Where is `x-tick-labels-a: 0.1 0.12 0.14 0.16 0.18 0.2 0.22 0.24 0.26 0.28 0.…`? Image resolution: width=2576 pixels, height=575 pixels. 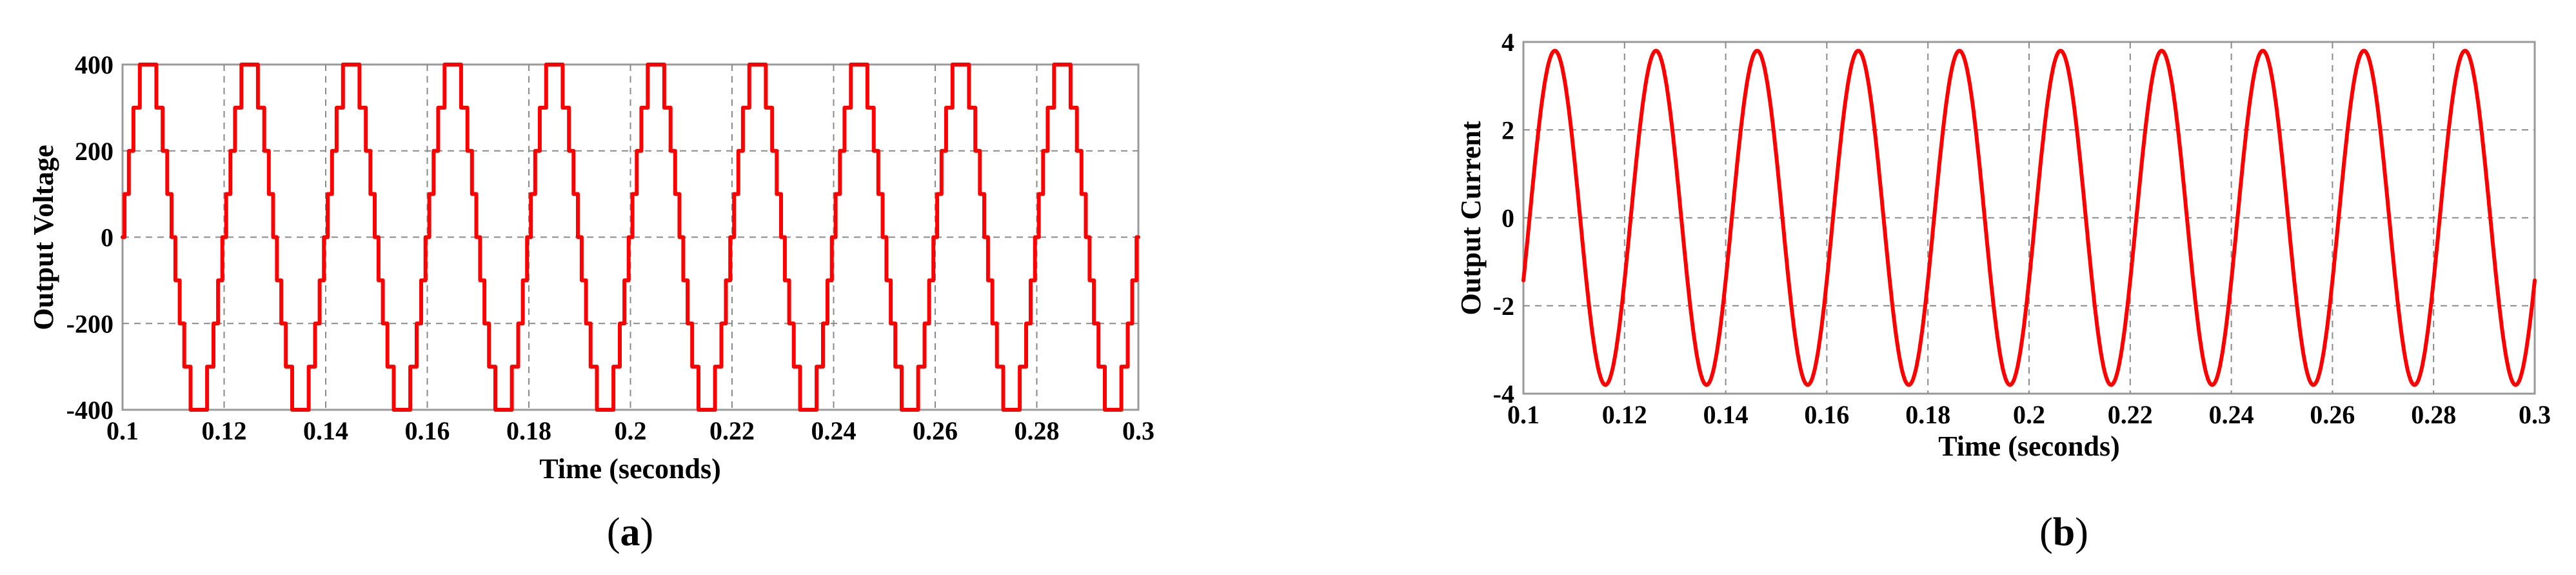
x-tick-labels-a: 0.1 0.12 0.14 0.16 0.18 0.2 0.22 0.24 0.26 0.28 0.… is located at coordinates (630, 430).